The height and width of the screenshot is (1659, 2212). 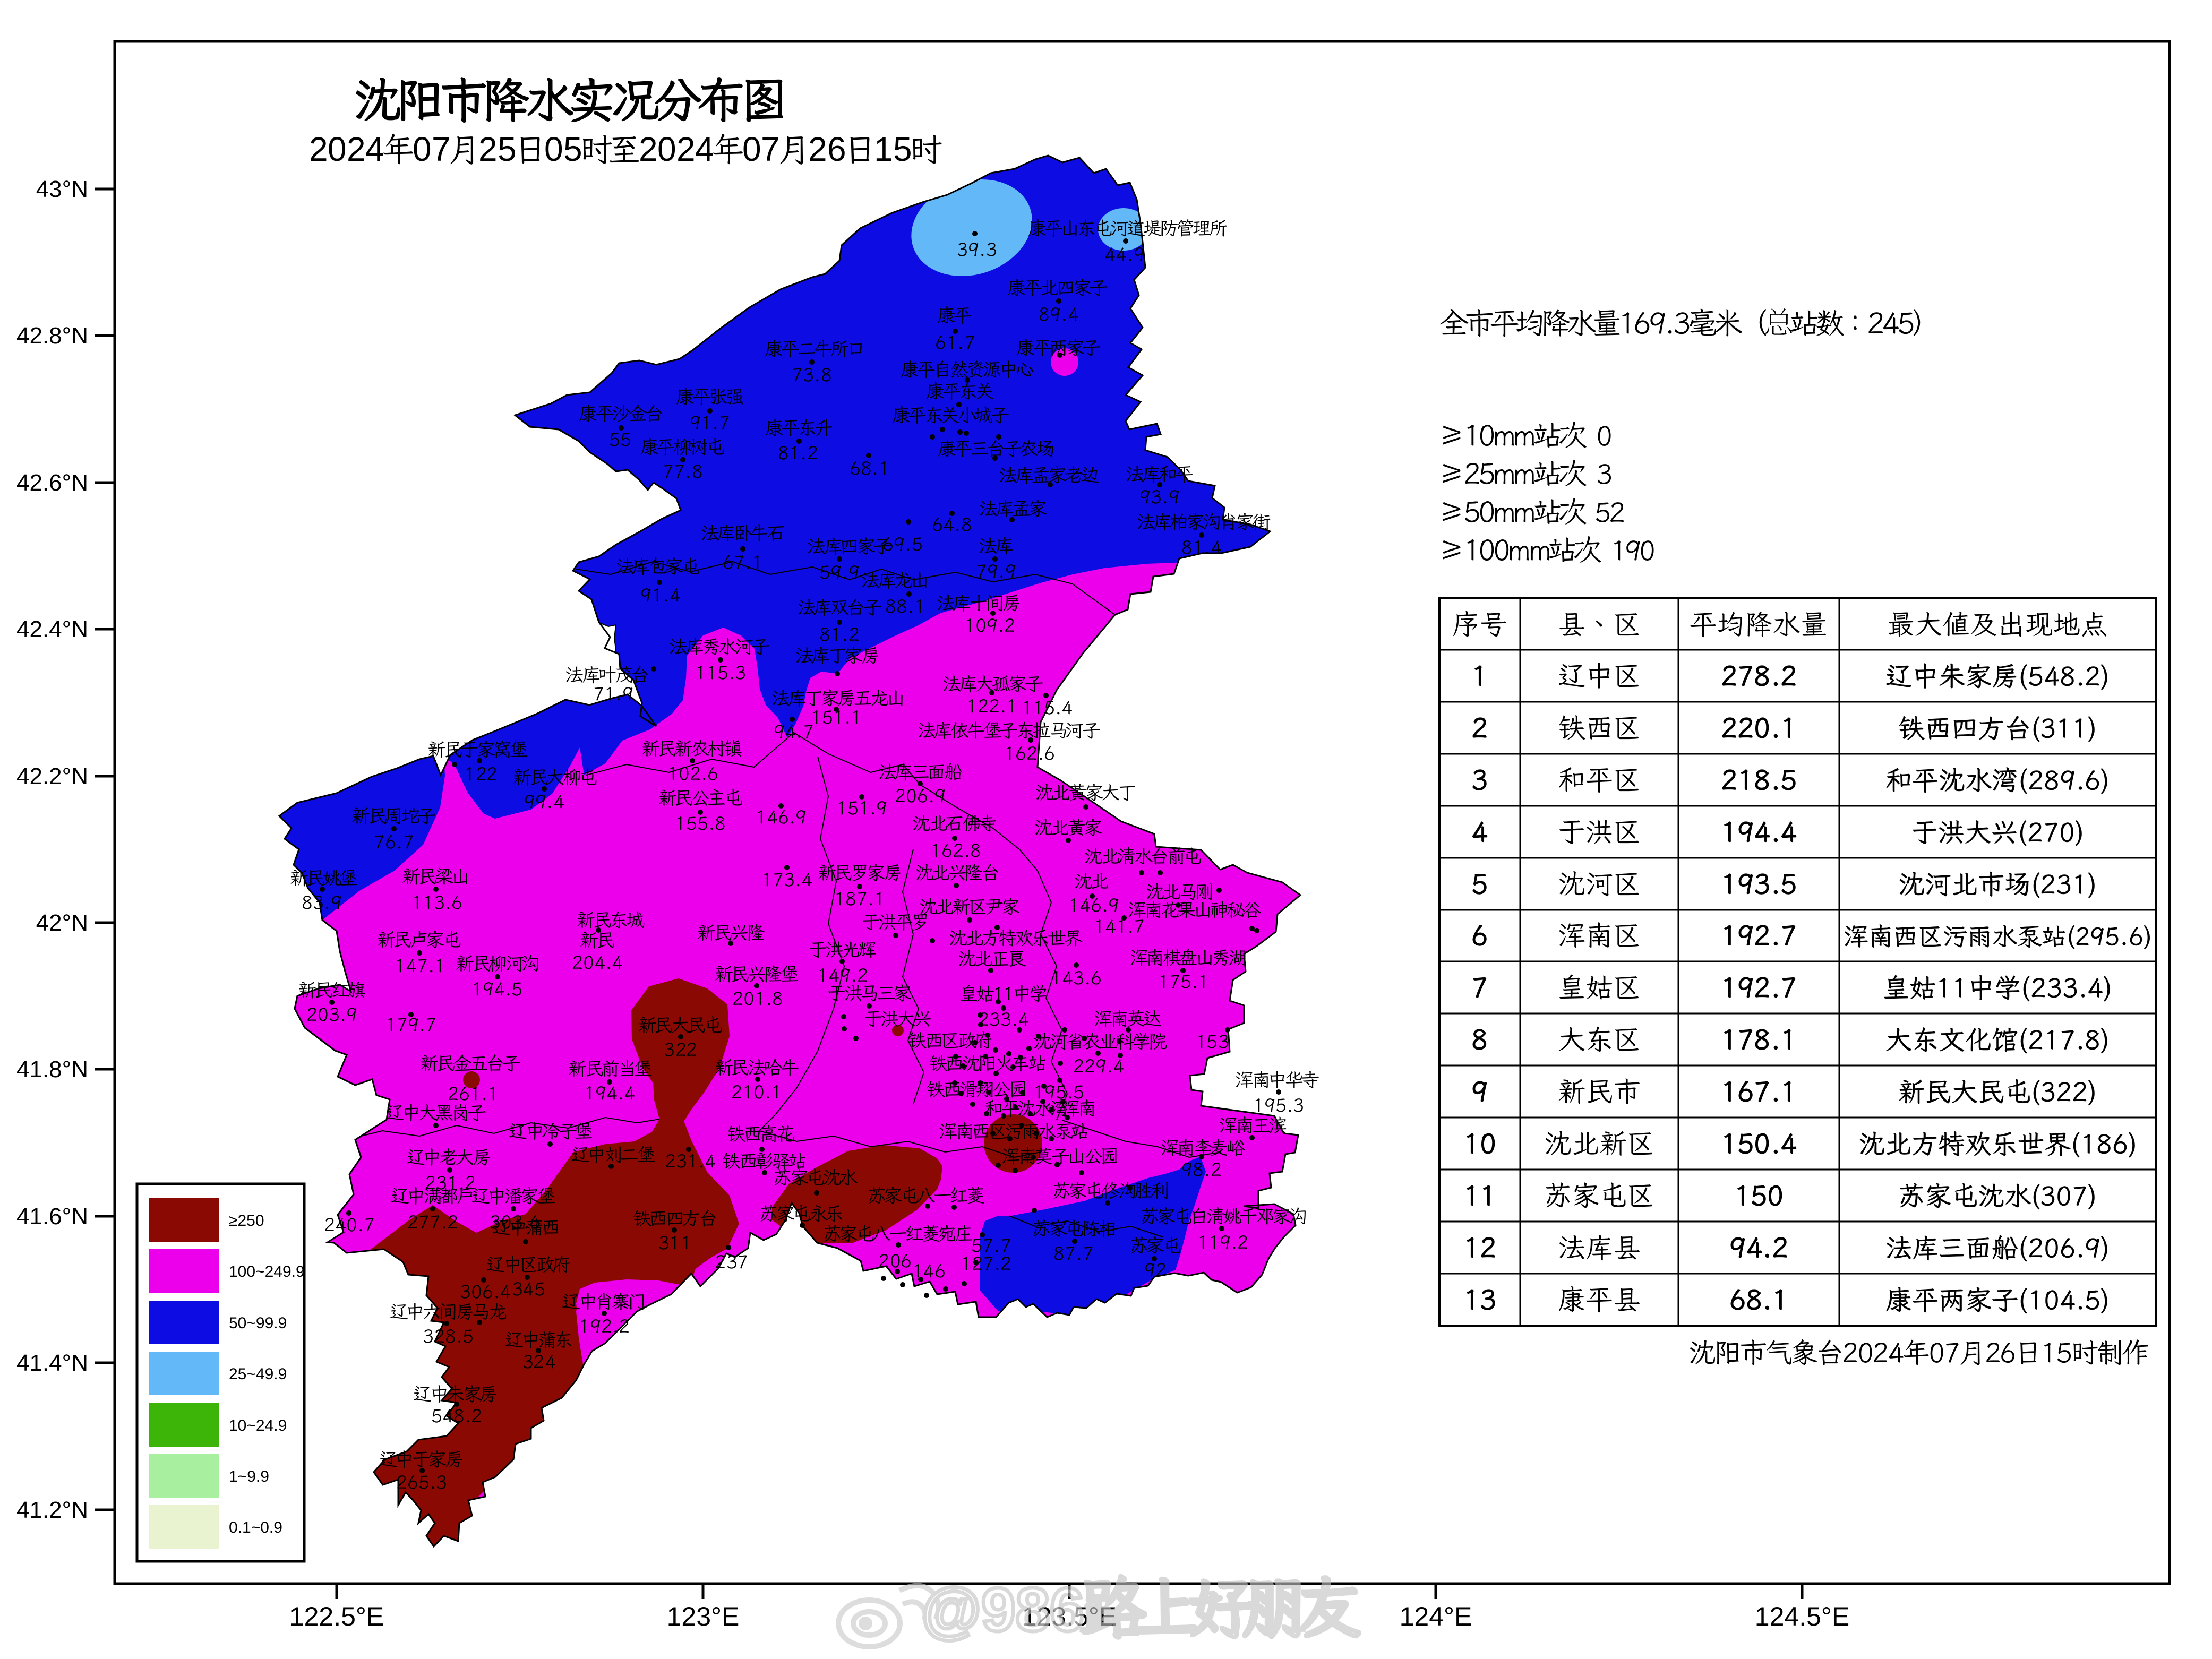 I want to click on svg-text: 41.4°N, so click(x=52, y=1363).